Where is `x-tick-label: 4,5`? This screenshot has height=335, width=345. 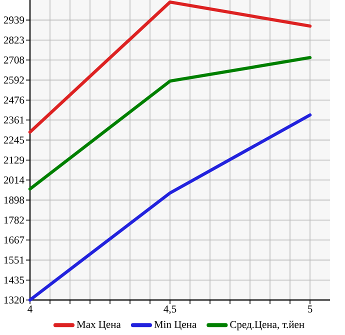
x-tick-label: 4,5 is located at coordinates (170, 310).